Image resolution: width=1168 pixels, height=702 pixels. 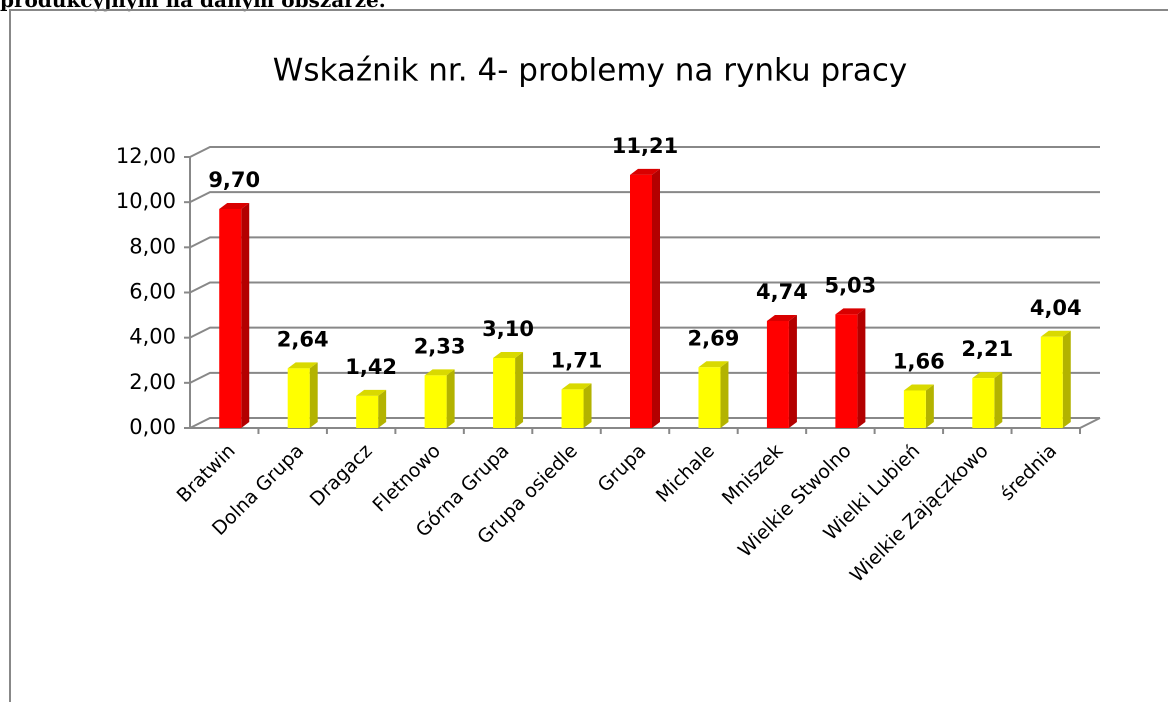 I want to click on x-tick-label: Wielkie Zajączkowo, so click(x=919, y=513).